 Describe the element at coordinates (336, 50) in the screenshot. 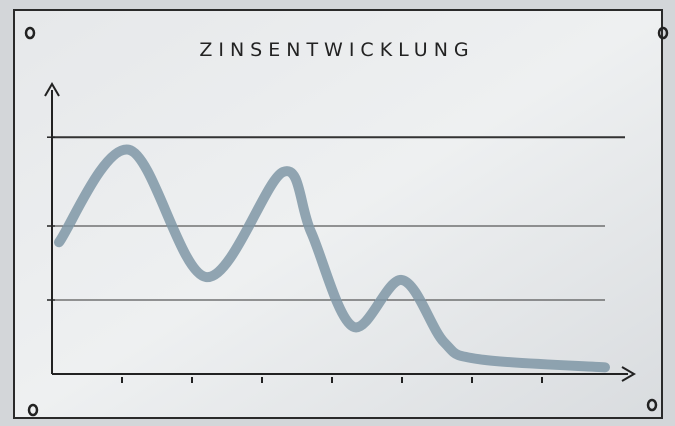

I see `chart-title: ZINSENTWICKLUNG` at that location.